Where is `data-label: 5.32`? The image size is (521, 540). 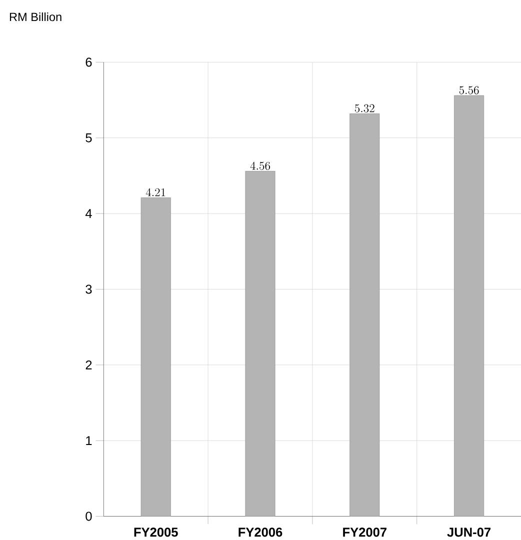
data-label: 5.32 is located at coordinates (364, 108).